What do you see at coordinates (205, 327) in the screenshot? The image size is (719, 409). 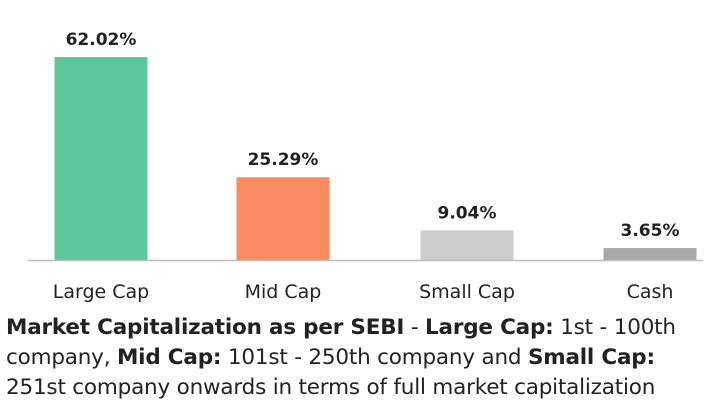 I see `note-heading: Market Capitalization as per SEBI` at bounding box center [205, 327].